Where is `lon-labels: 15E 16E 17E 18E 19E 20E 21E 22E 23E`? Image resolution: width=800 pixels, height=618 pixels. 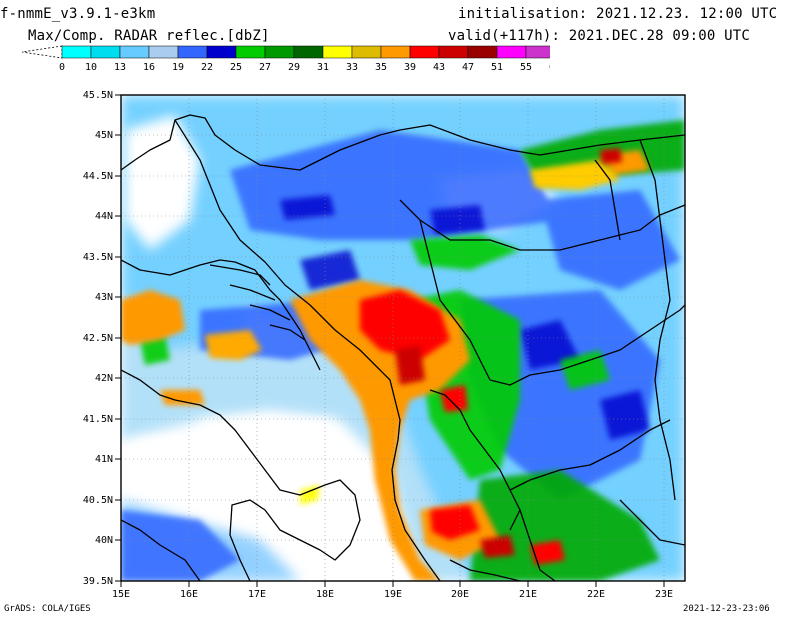 lon-labels: 15E 16E 17E 18E 19E 20E 21E 22E 23E is located at coordinates (392, 594).